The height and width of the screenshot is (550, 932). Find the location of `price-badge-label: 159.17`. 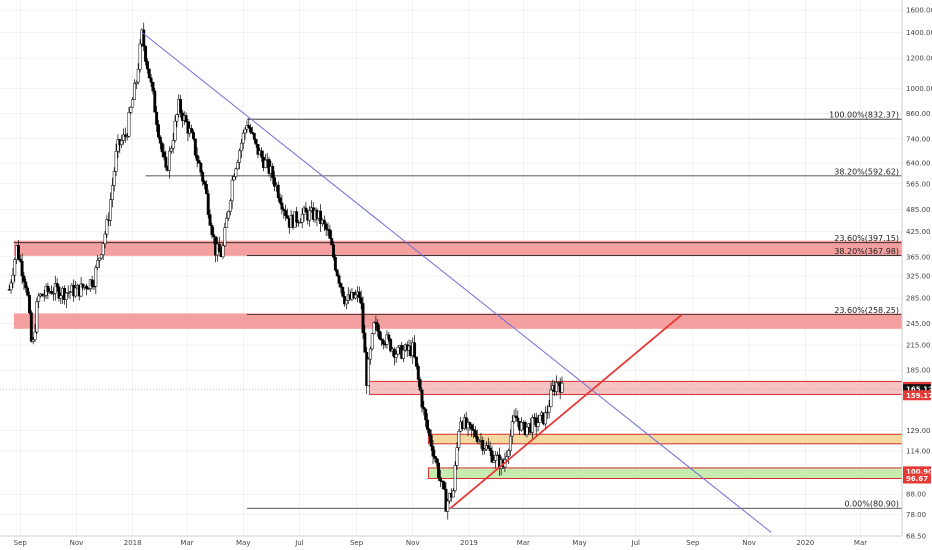

price-badge-label: 159.17 is located at coordinates (919, 396).